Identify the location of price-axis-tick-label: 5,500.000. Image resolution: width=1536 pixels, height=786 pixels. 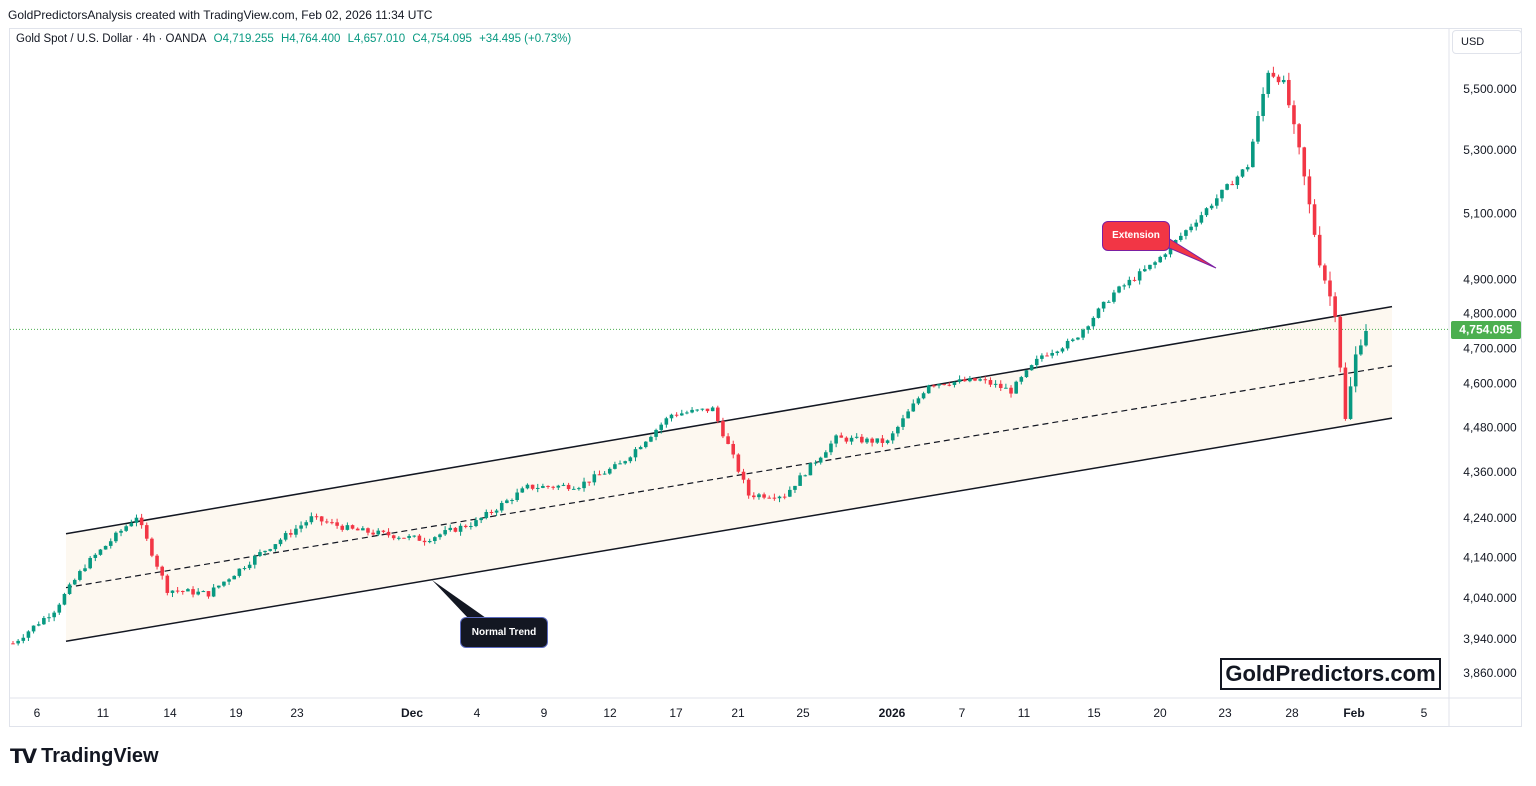
(1490, 89).